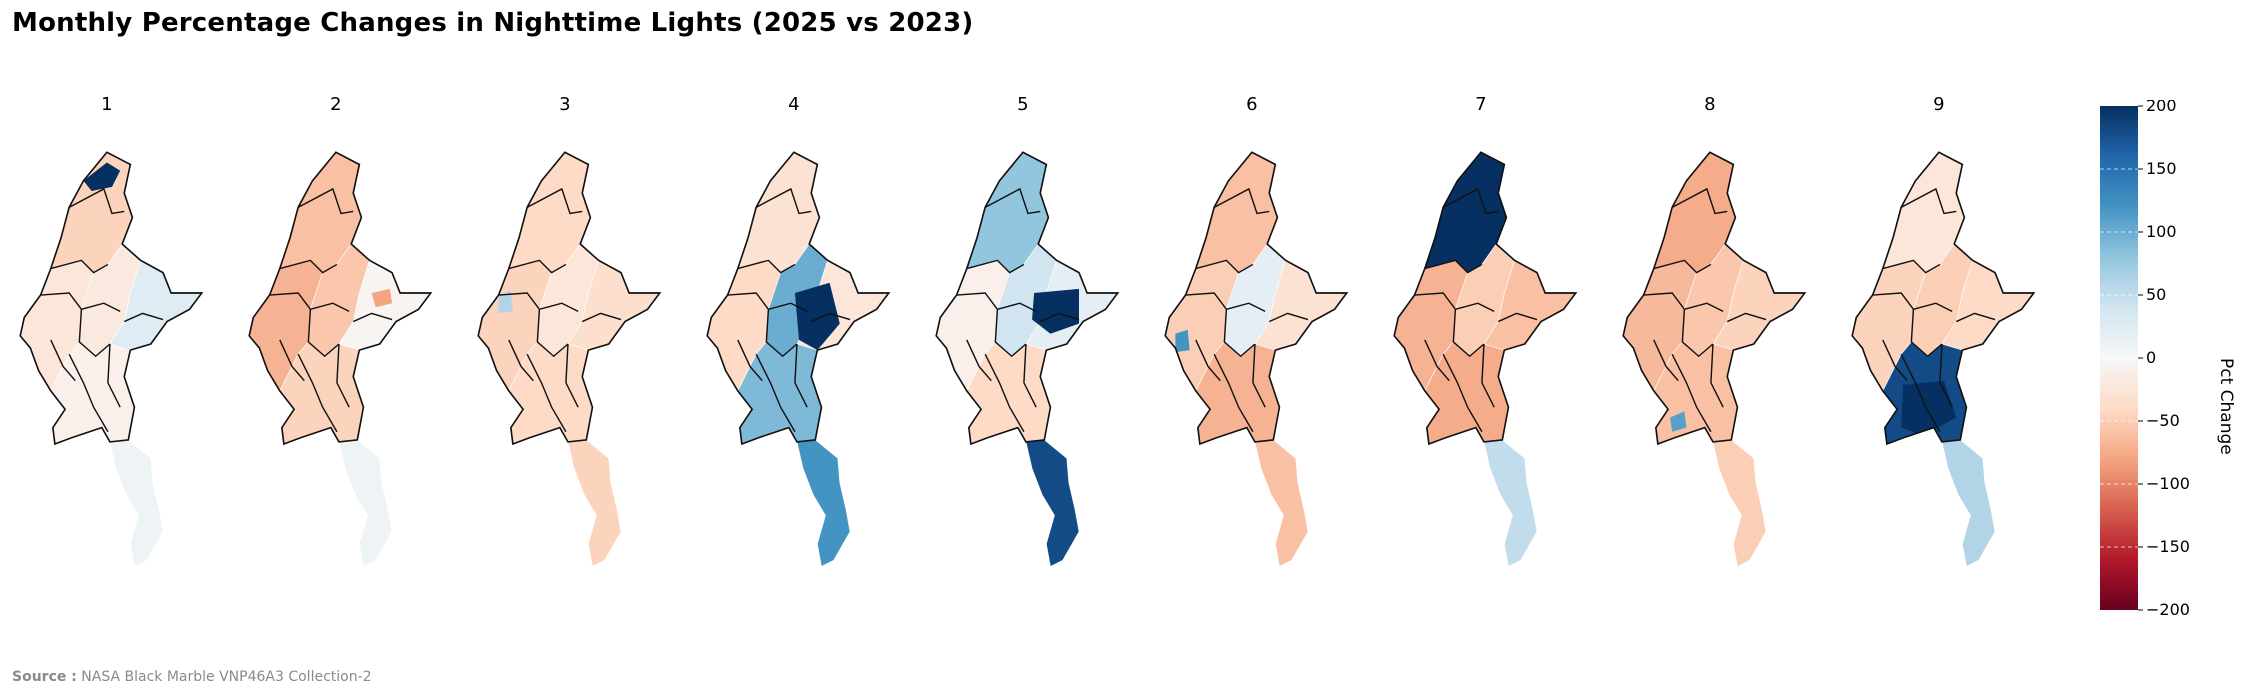 This screenshot has height=700, width=2267. What do you see at coordinates (2156, 294) in the screenshot?
I see `colorbar-tick-label: 50` at bounding box center [2156, 294].